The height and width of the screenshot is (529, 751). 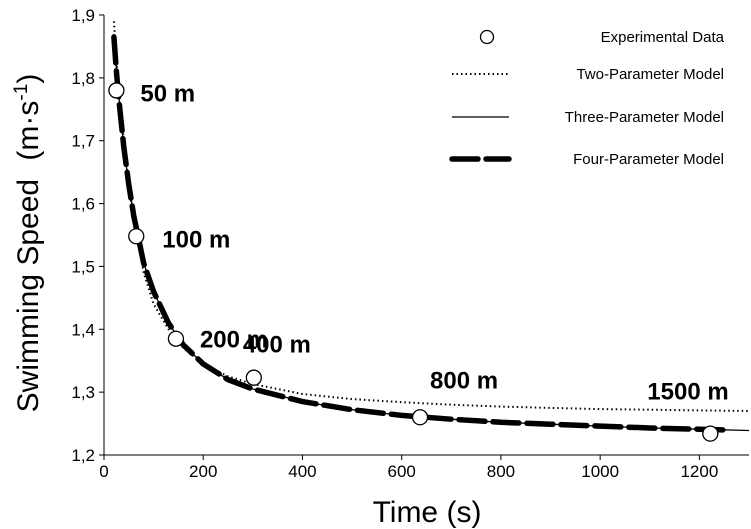 What do you see at coordinates (28, 79) in the screenshot?
I see `y-axis-title-unit-close: )` at bounding box center [28, 79].